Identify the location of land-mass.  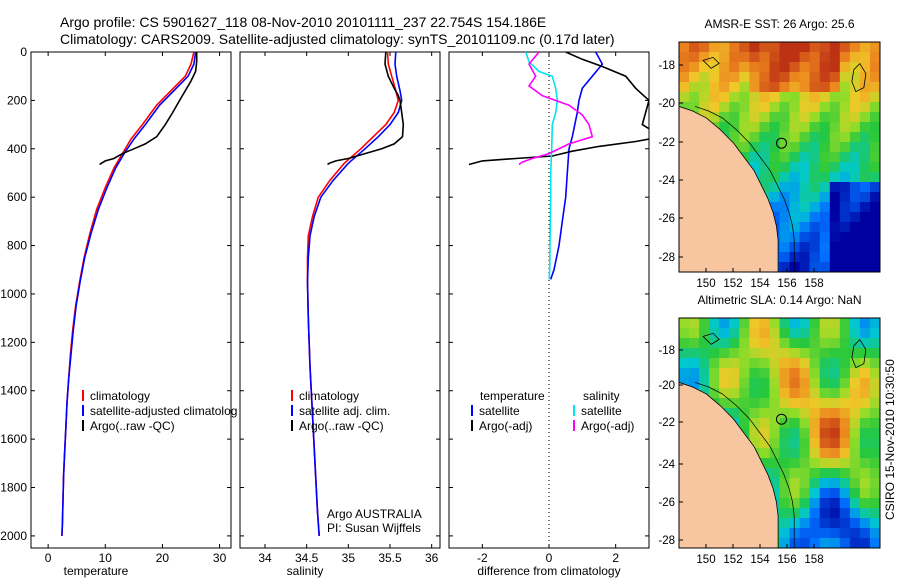
(729, 464).